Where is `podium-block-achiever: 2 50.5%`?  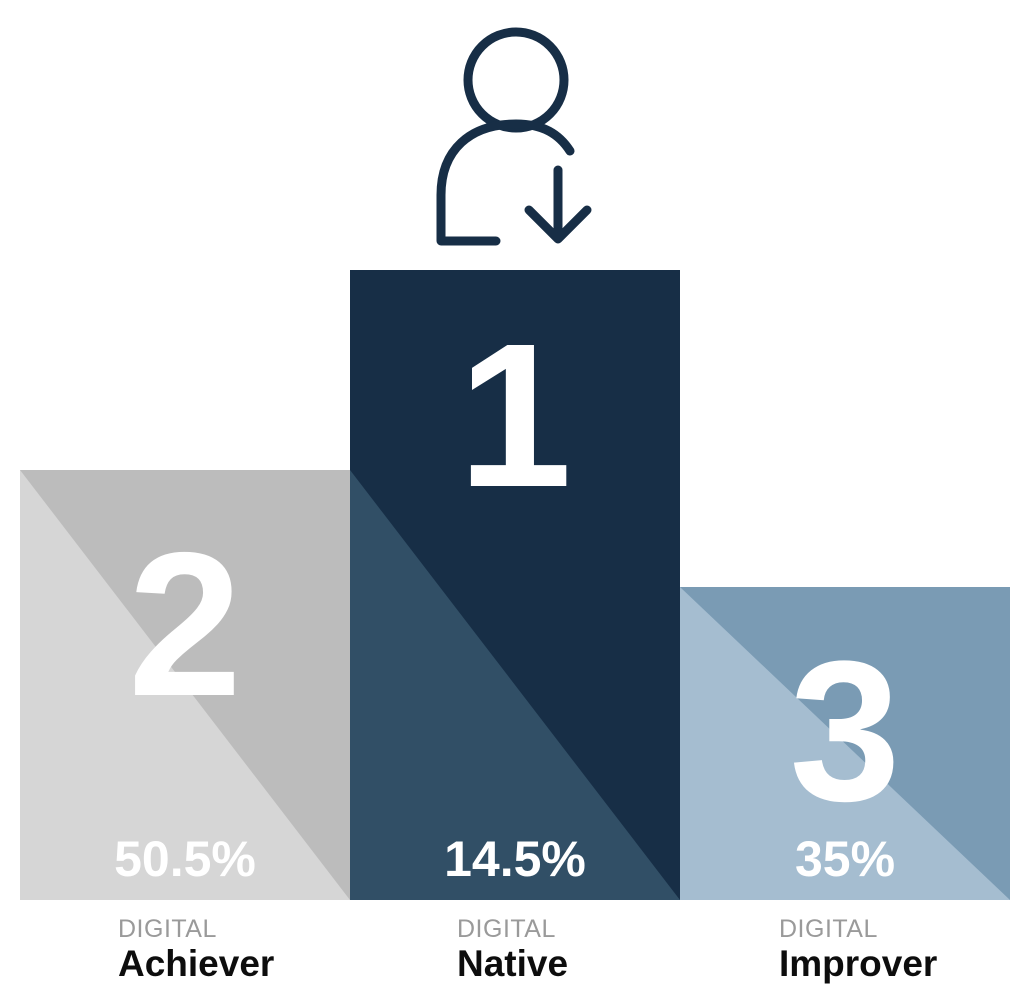 podium-block-achiever: 2 50.5% is located at coordinates (185, 685).